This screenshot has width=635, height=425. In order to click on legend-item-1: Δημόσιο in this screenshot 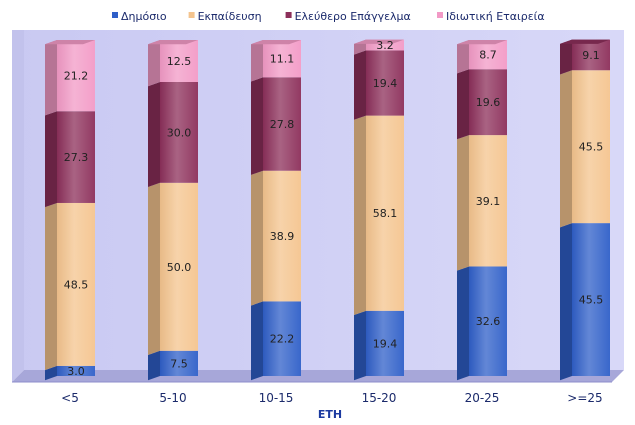, I will do `click(139, 16)`.